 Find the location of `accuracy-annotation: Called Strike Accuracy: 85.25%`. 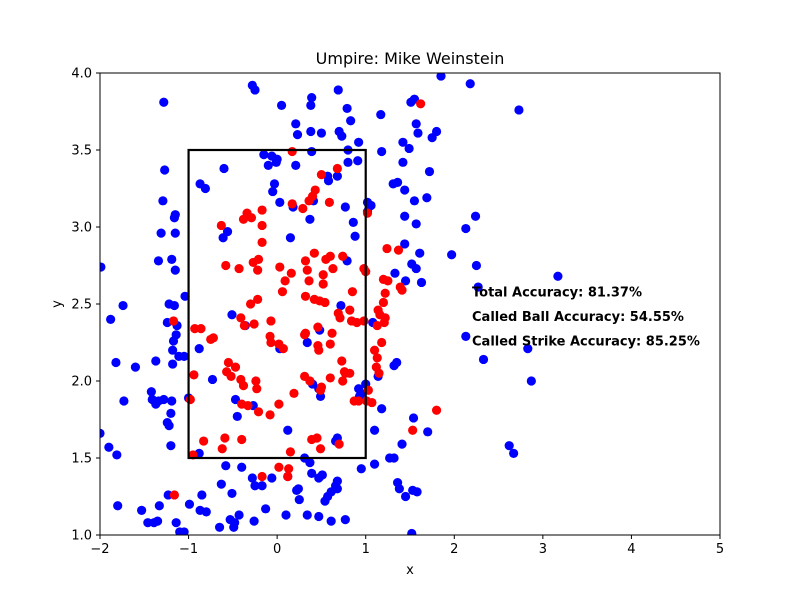

accuracy-annotation: Called Strike Accuracy: 85.25% is located at coordinates (586, 342).